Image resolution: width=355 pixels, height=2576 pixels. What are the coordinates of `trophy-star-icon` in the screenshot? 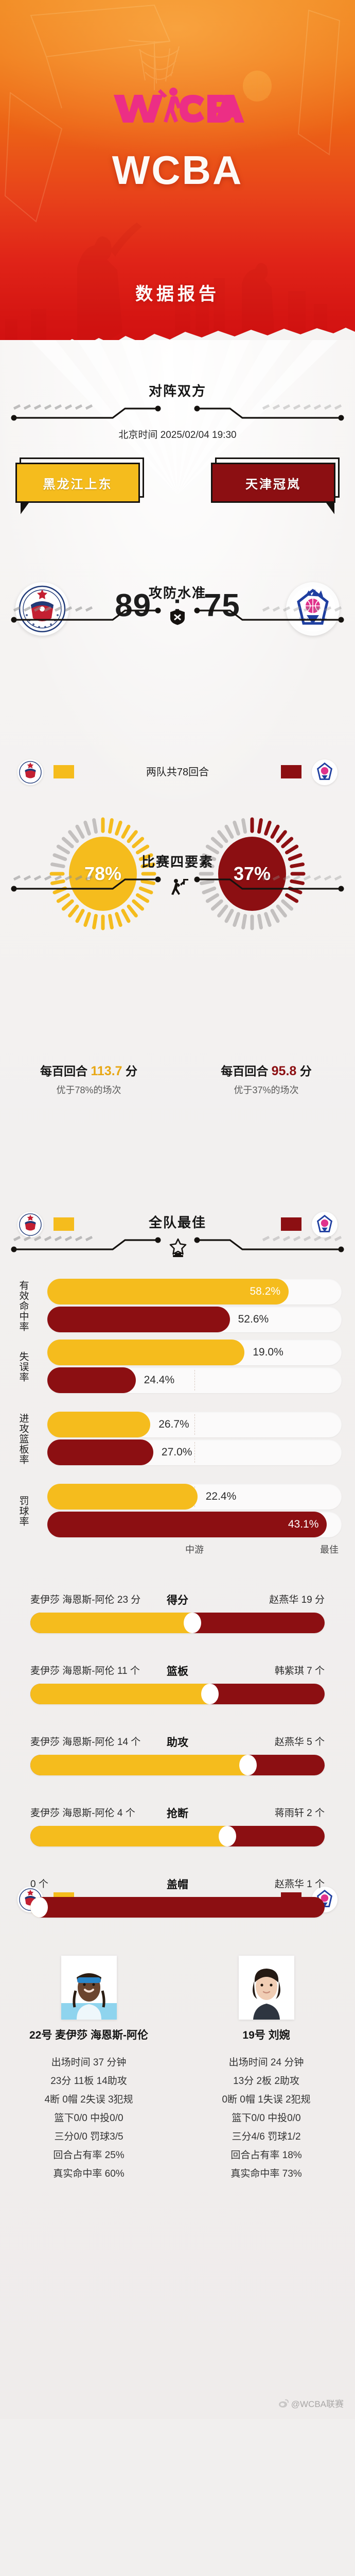 It's located at (178, 1247).